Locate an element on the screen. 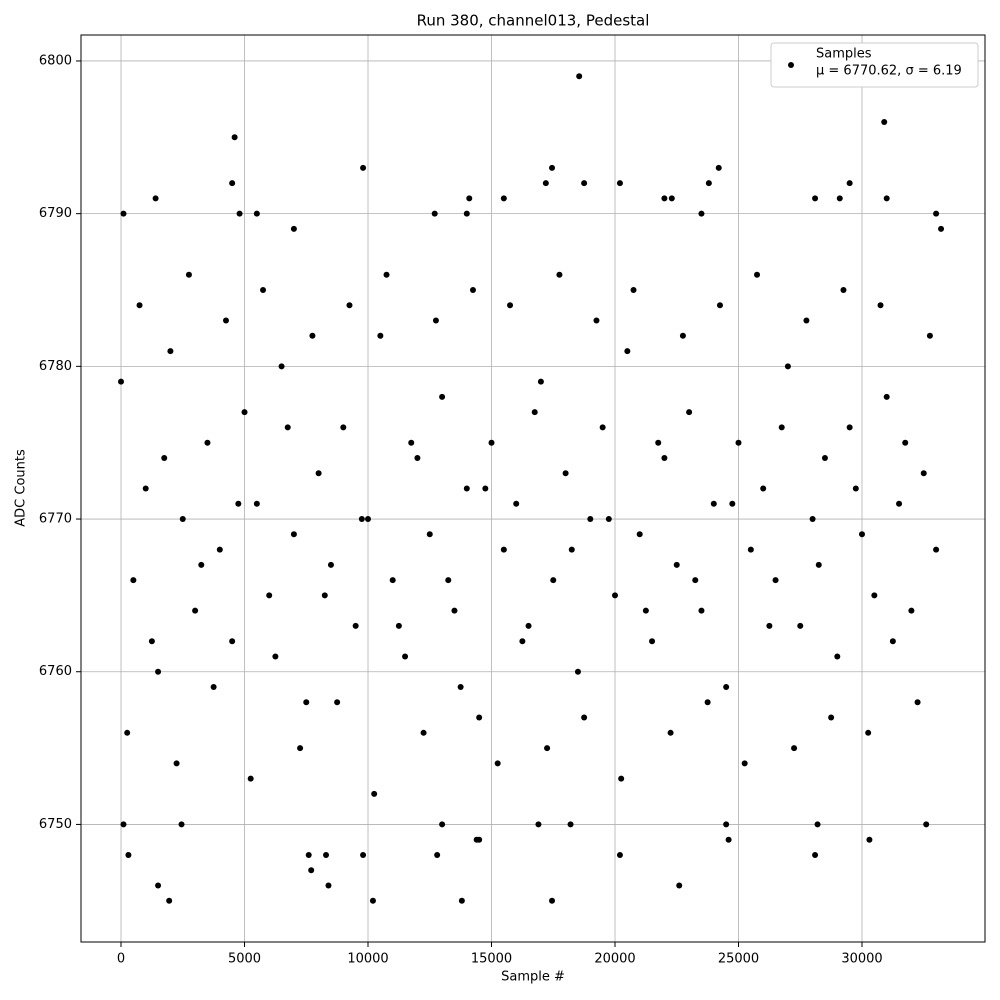 The image size is (1000, 1000). x-tick-label: 0 is located at coordinates (121, 959).